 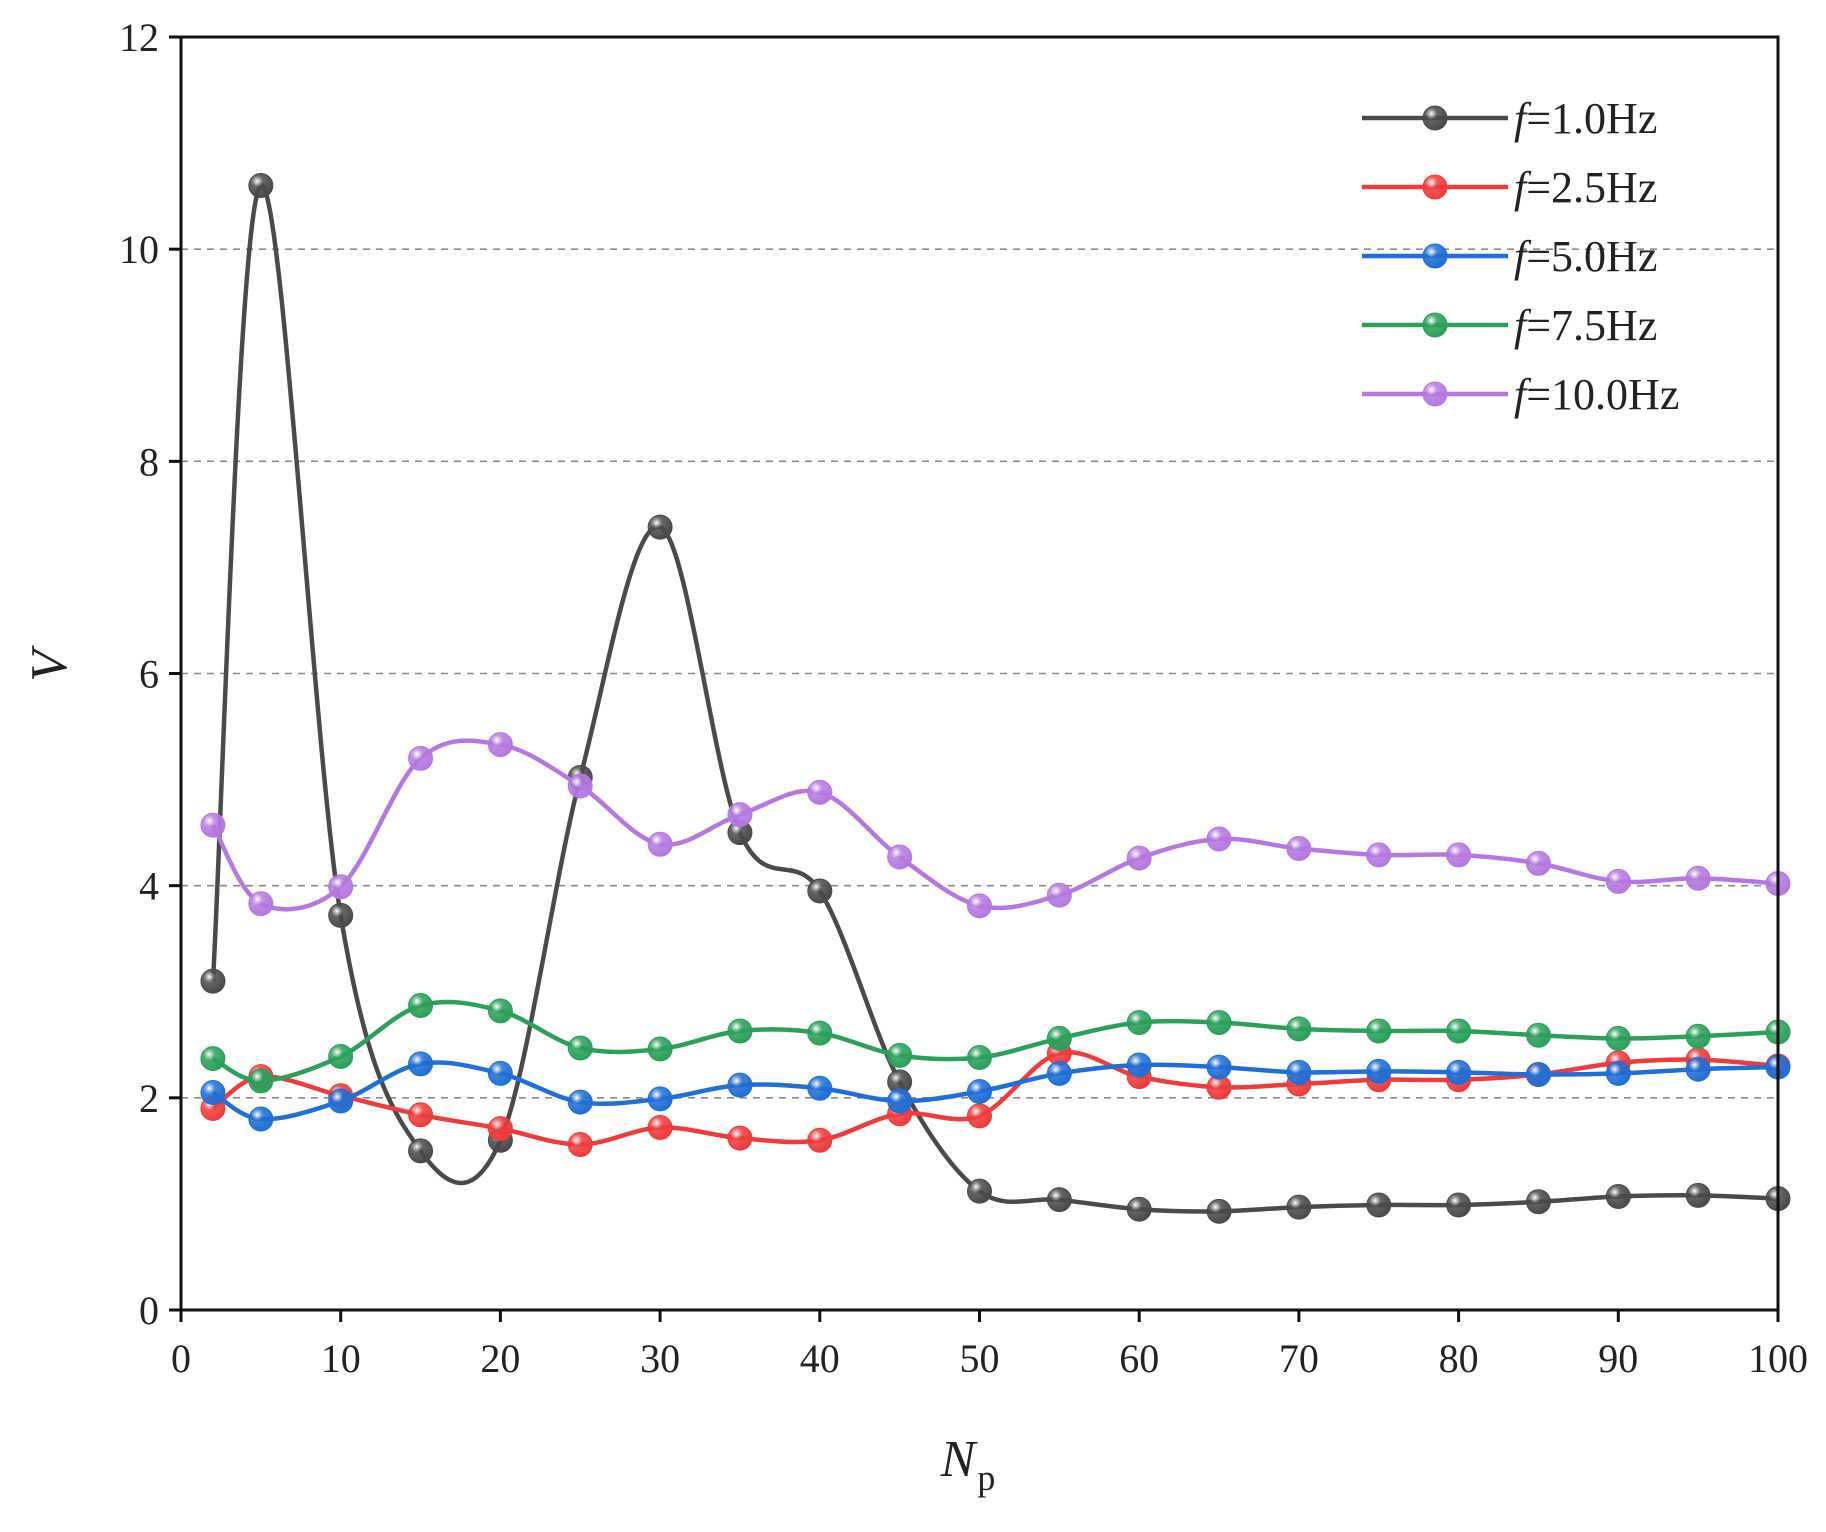 What do you see at coordinates (149, 886) in the screenshot?
I see `y-tick-label: 4` at bounding box center [149, 886].